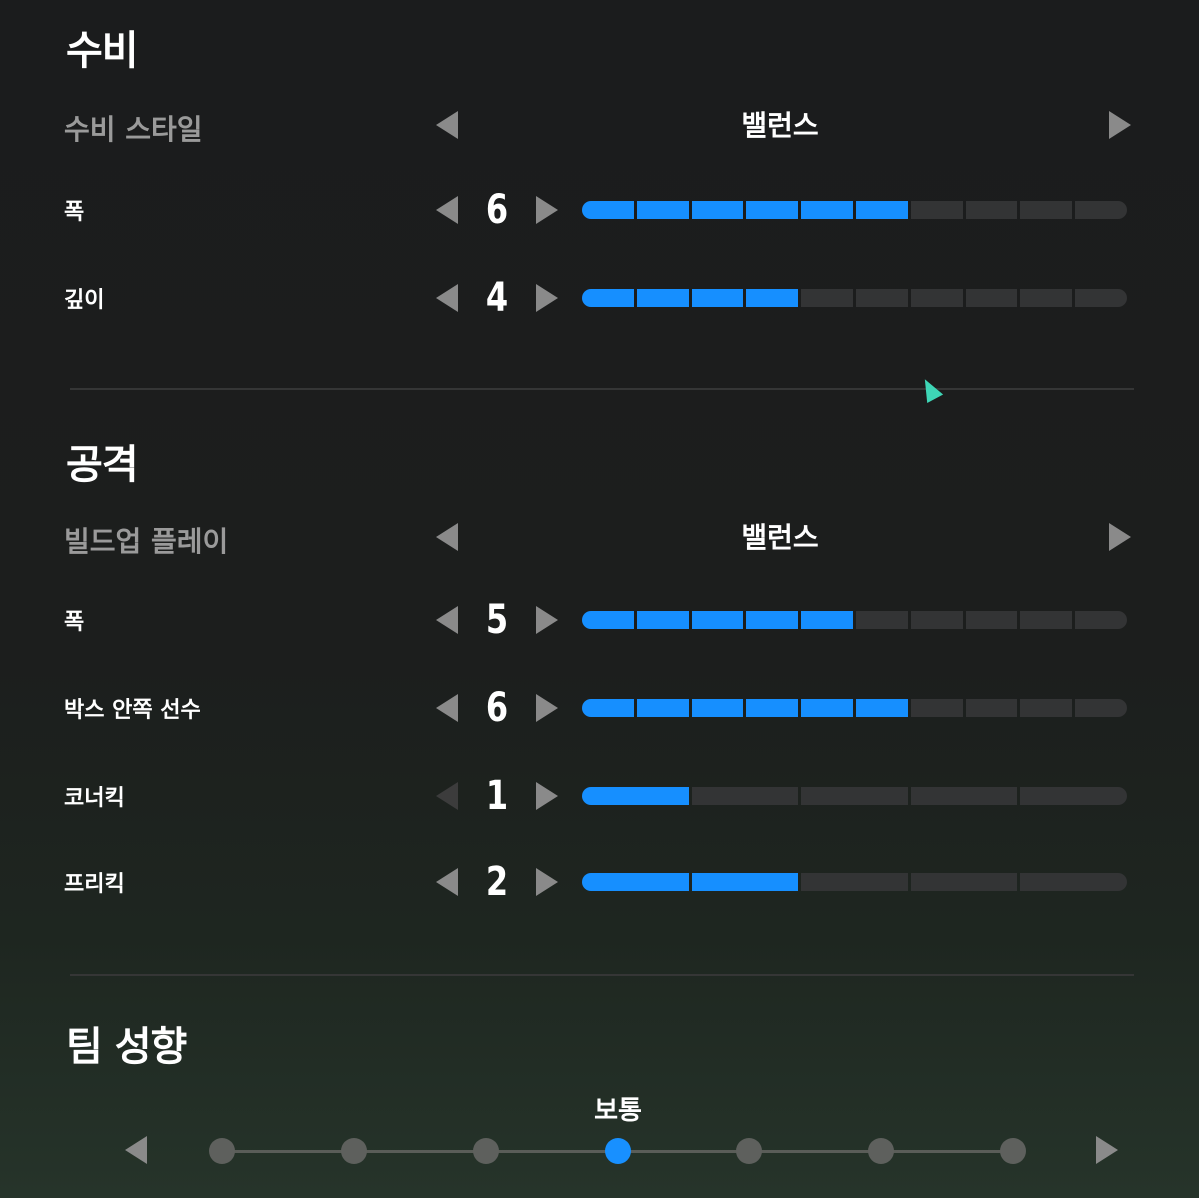 This screenshot has width=1199, height=1198. I want to click on defense-style-prev-icon, so click(447, 125).